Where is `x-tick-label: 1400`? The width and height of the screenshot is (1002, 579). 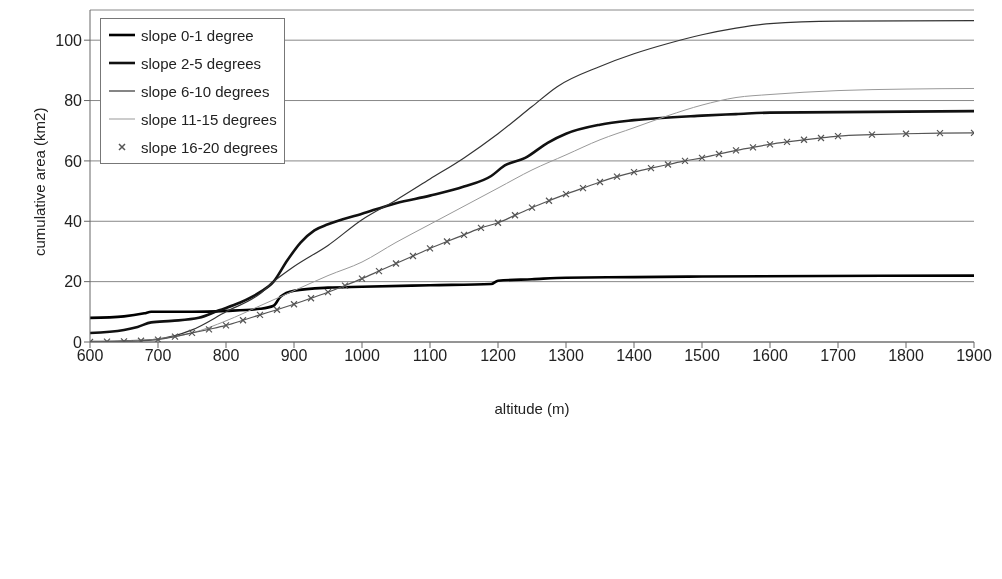 x-tick-label: 1400 is located at coordinates (634, 356).